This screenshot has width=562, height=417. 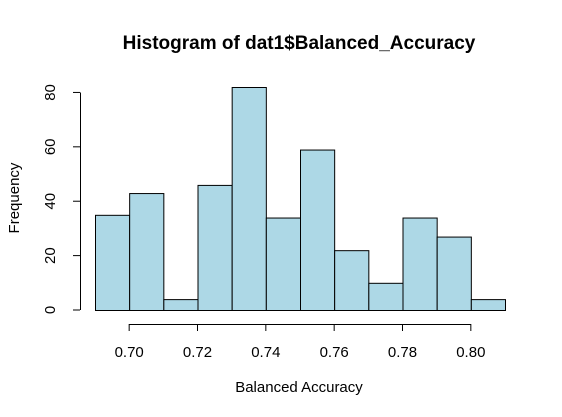 I want to click on chart-title: Histogram of dat1$Balanced_Accuracy, so click(x=299, y=43).